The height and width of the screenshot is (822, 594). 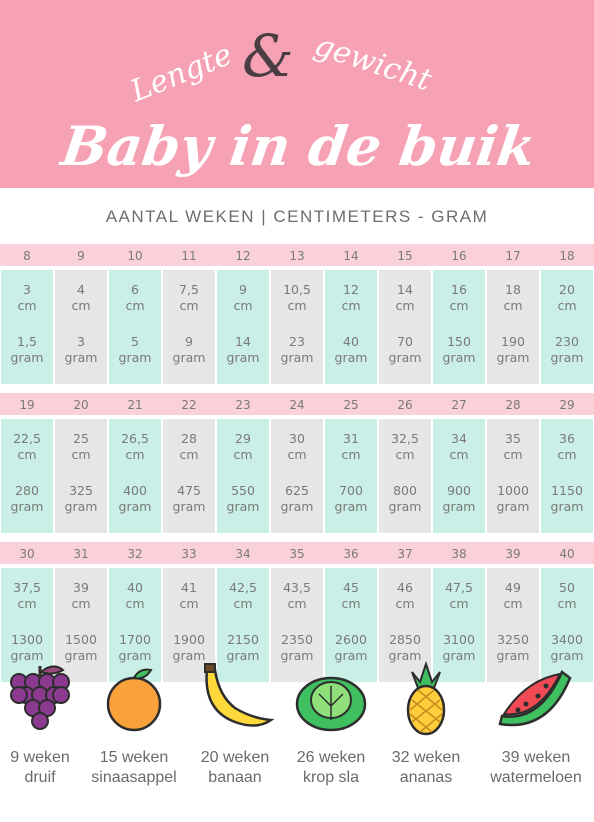 What do you see at coordinates (405, 327) in the screenshot?
I see `measurement-column: 14 cm 70 gram` at bounding box center [405, 327].